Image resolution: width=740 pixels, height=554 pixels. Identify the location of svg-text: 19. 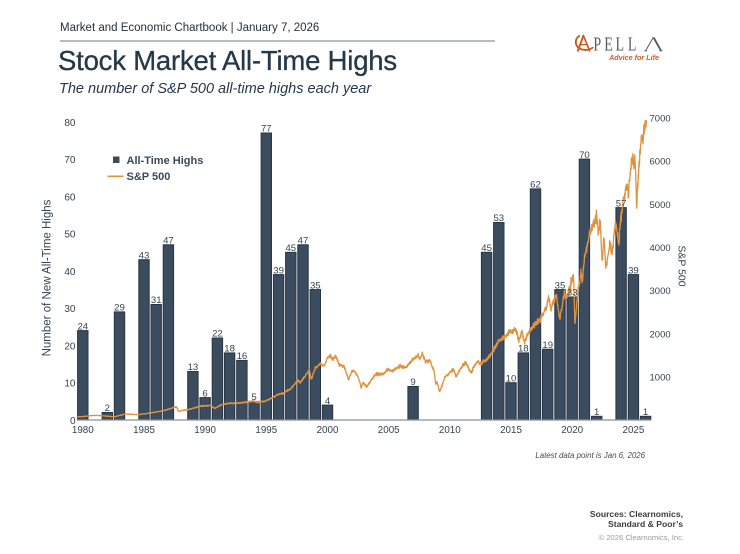
(547, 345).